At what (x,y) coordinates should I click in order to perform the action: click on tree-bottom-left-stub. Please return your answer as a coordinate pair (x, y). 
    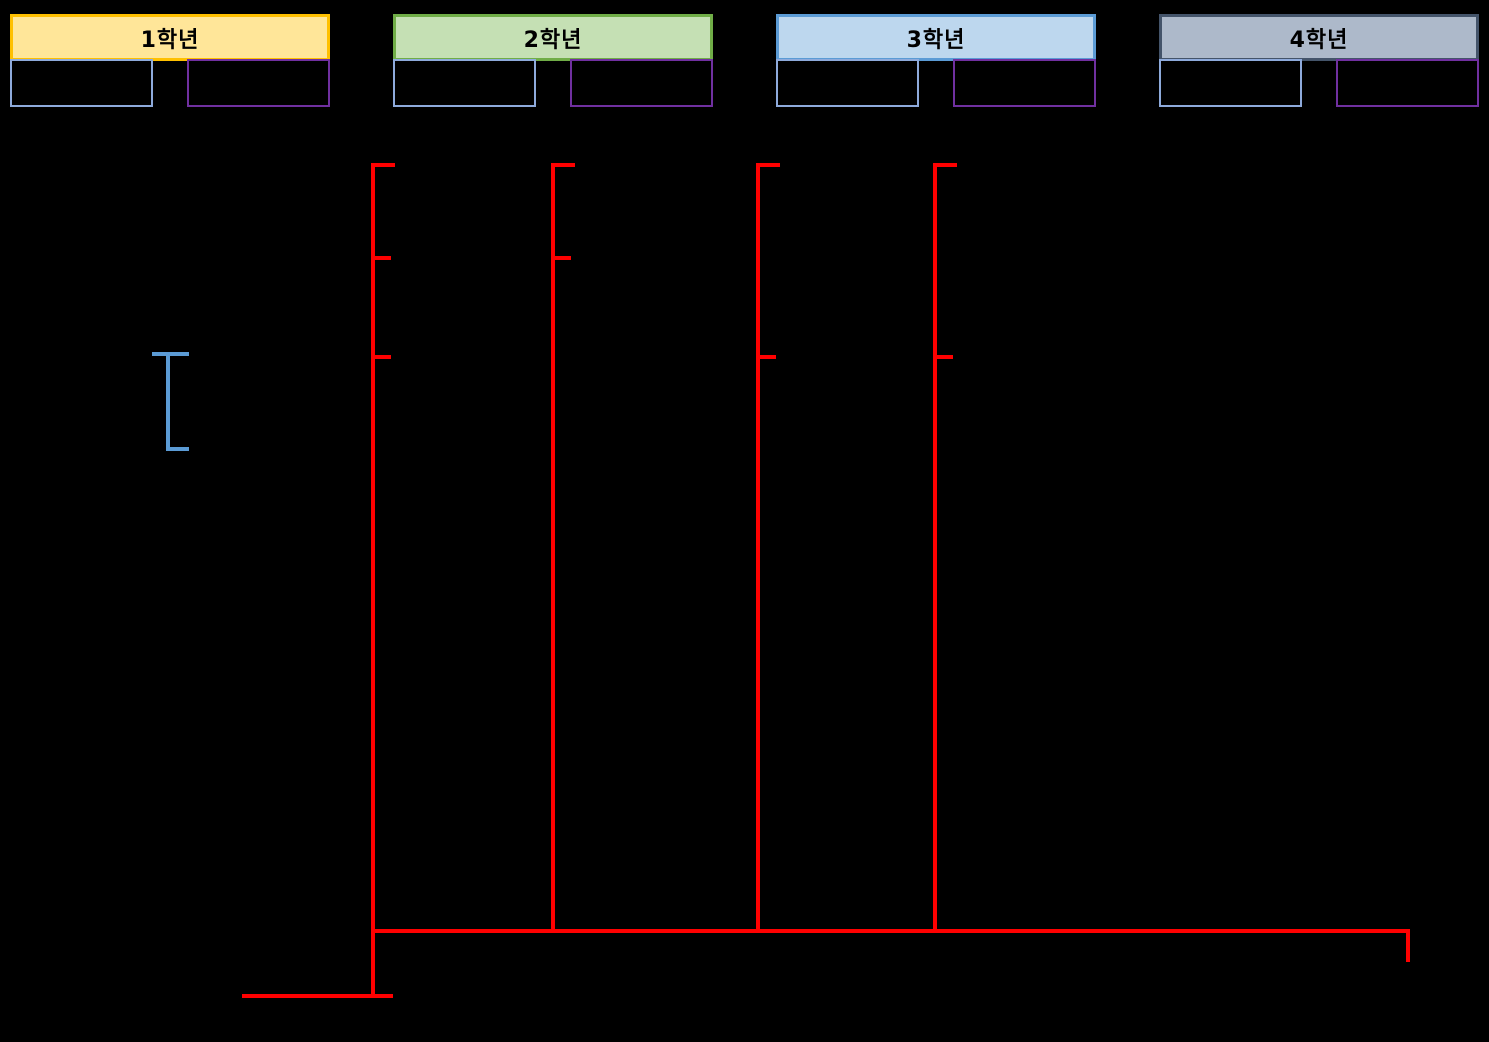
    Looking at the image, I should click on (317, 996).